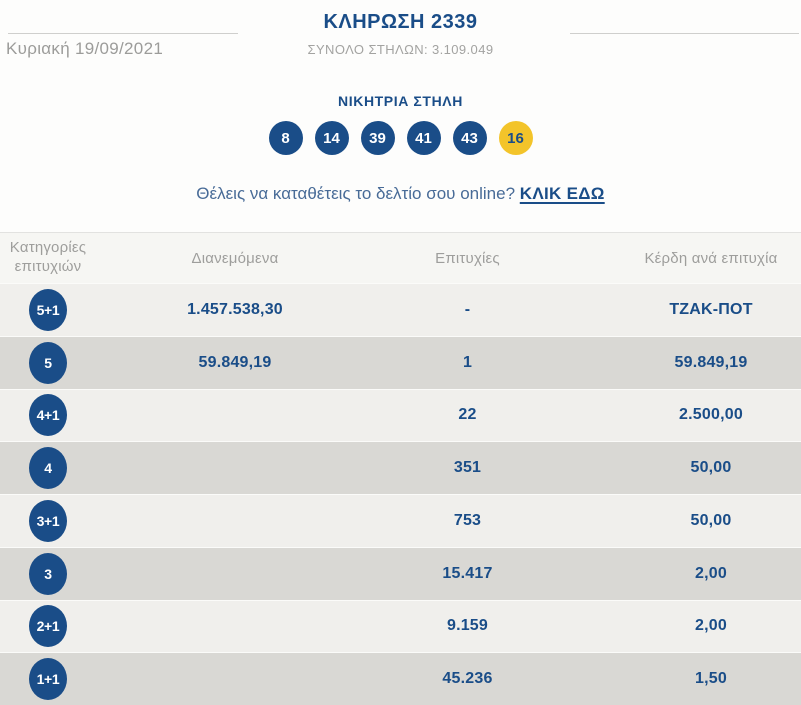 This screenshot has height=705, width=801. Describe the element at coordinates (400, 573) in the screenshot. I see `table-row: 3 15.417 2,00` at that location.